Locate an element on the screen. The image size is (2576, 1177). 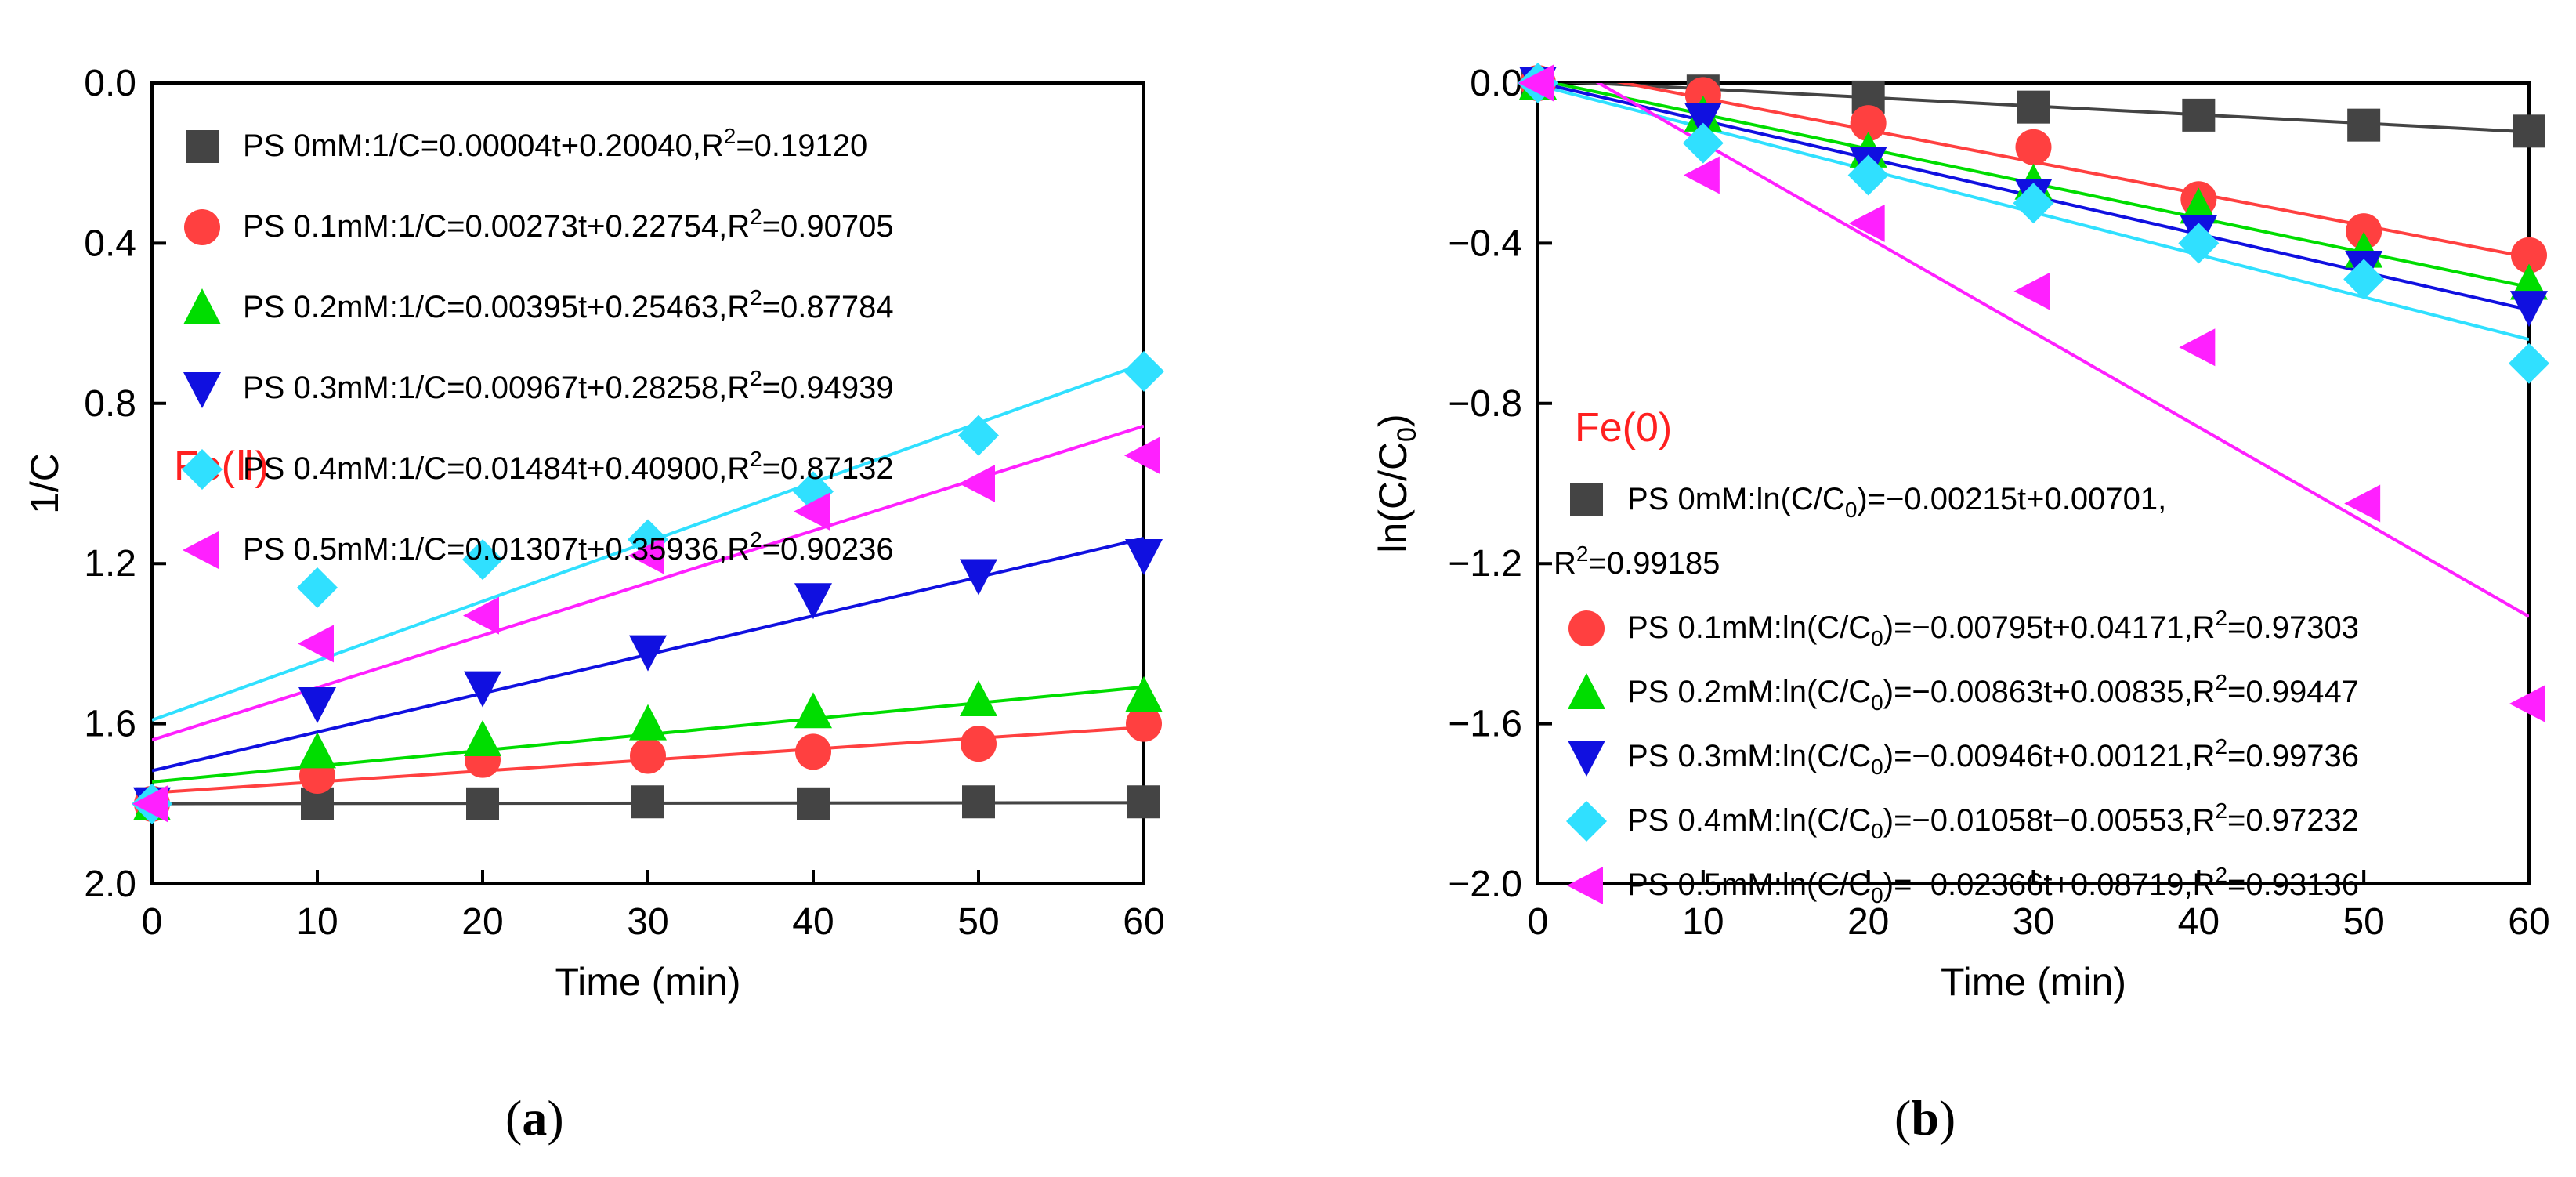
y-axis-title-text: ln(C/C is located at coordinates (1393, 498).